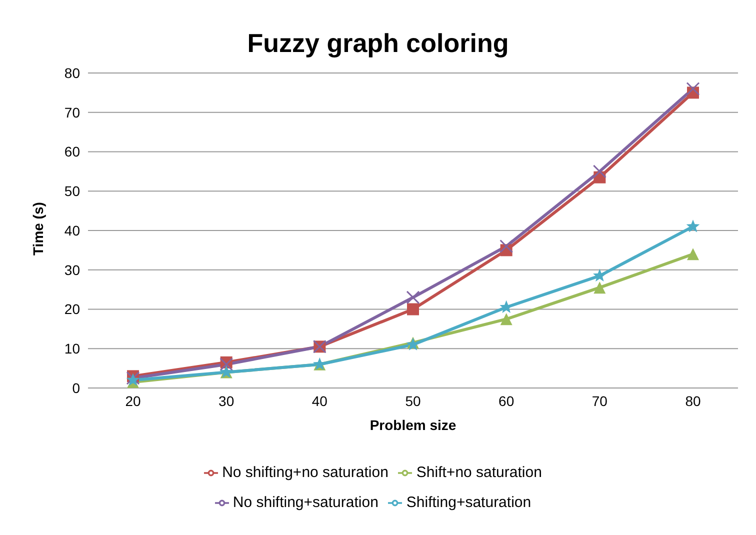 The image size is (756, 535). I want to click on x-tick-label: 40, so click(320, 400).